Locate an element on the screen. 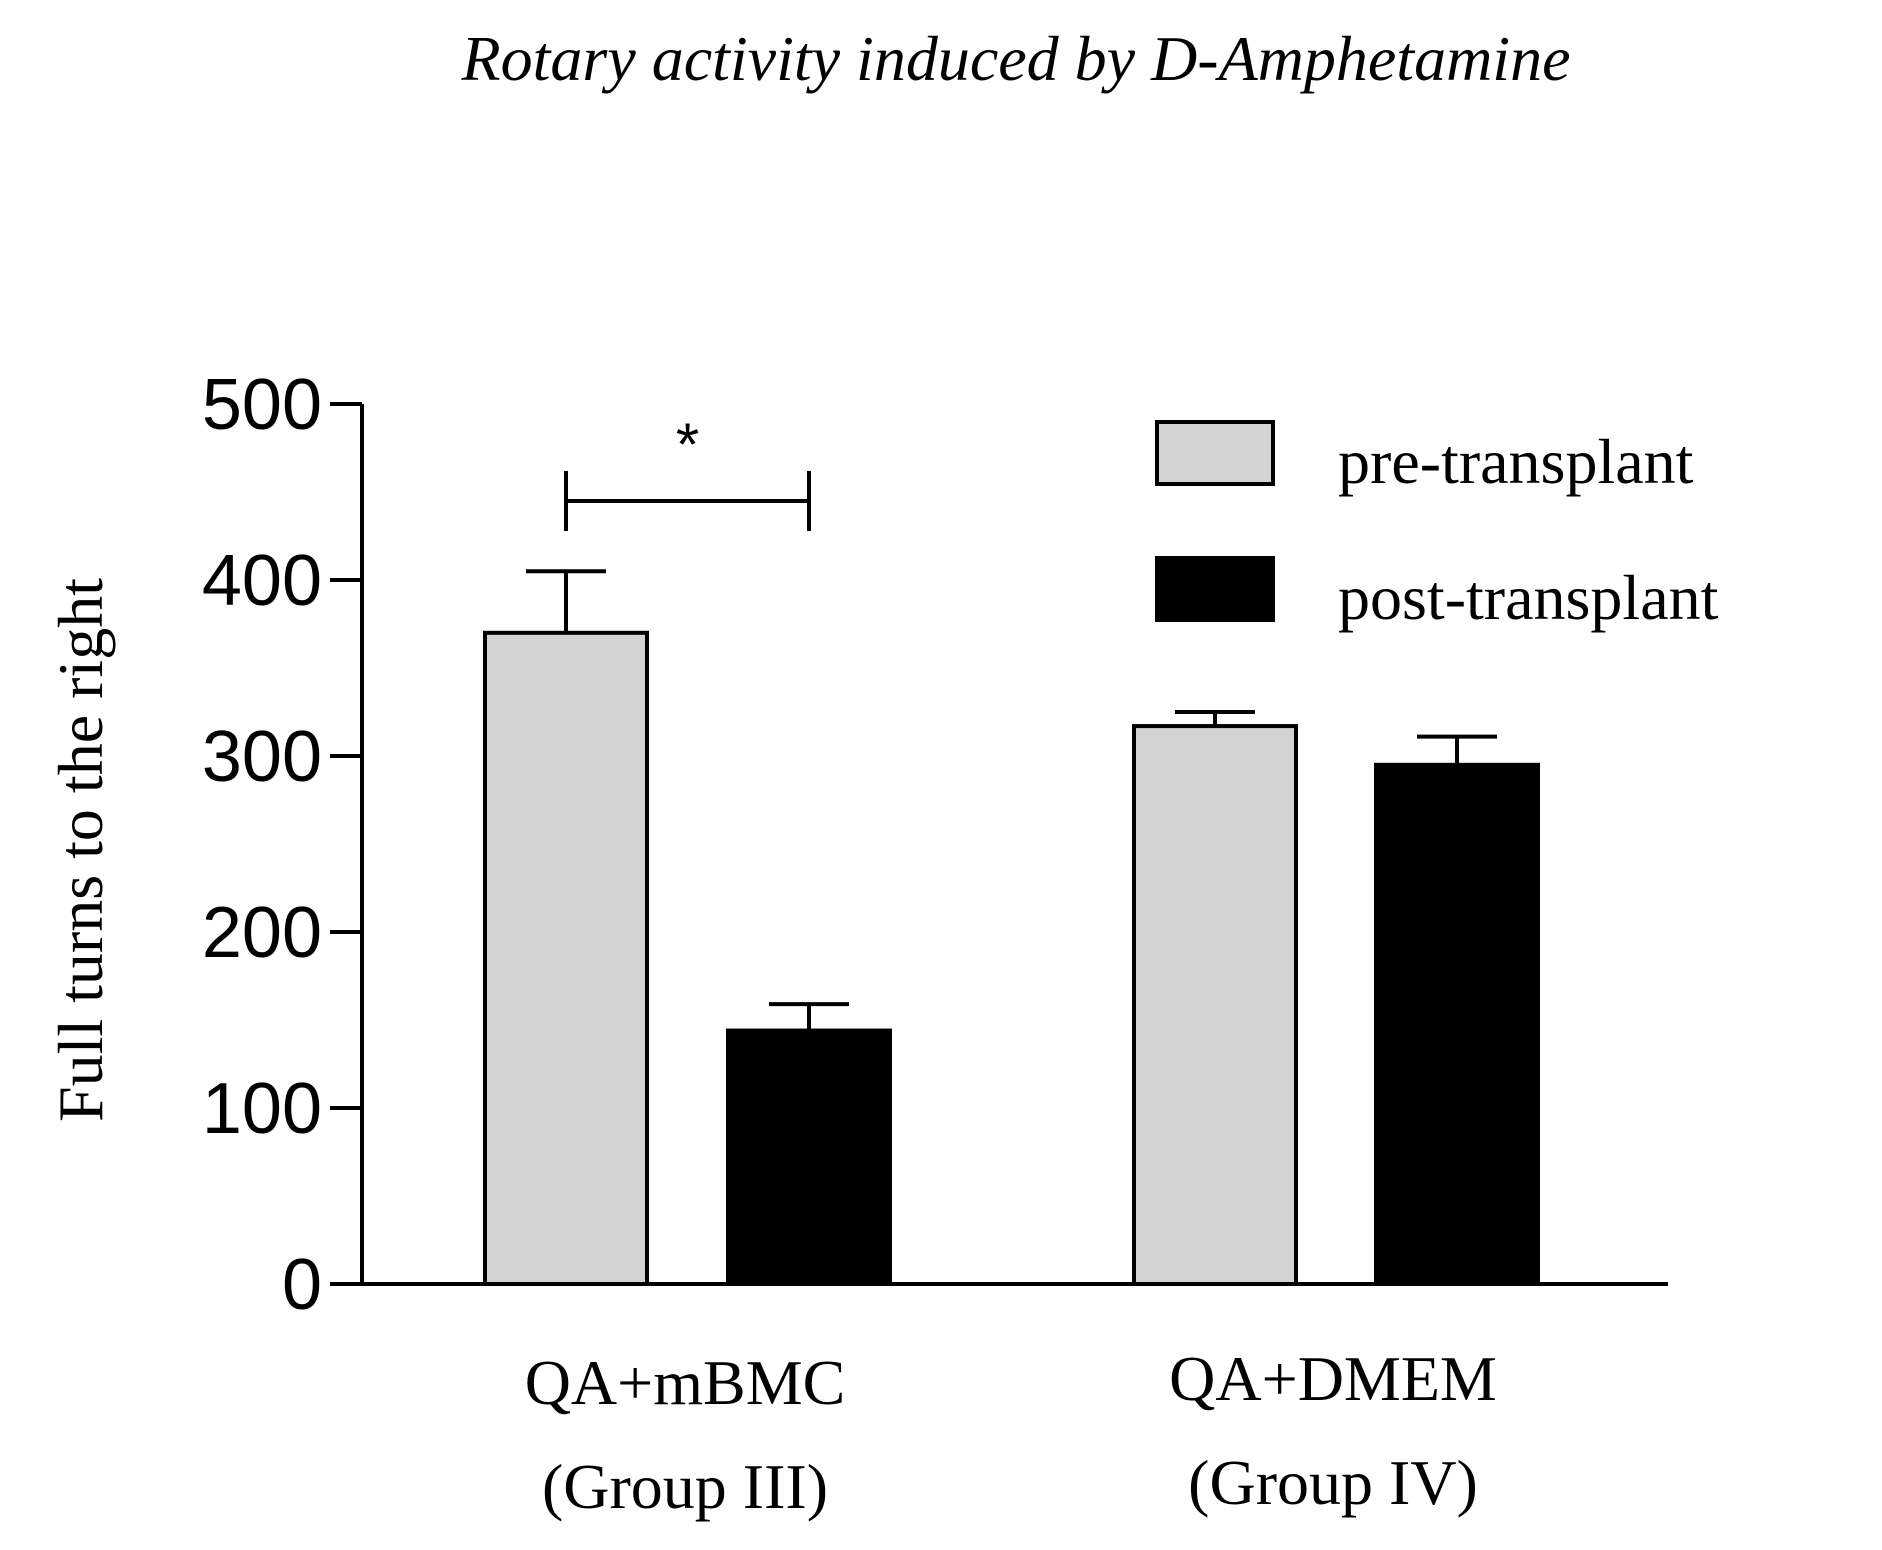 The height and width of the screenshot is (1550, 1882). x-tick-label-group-iv-line1: QA+DMEM is located at coordinates (1333, 1378).